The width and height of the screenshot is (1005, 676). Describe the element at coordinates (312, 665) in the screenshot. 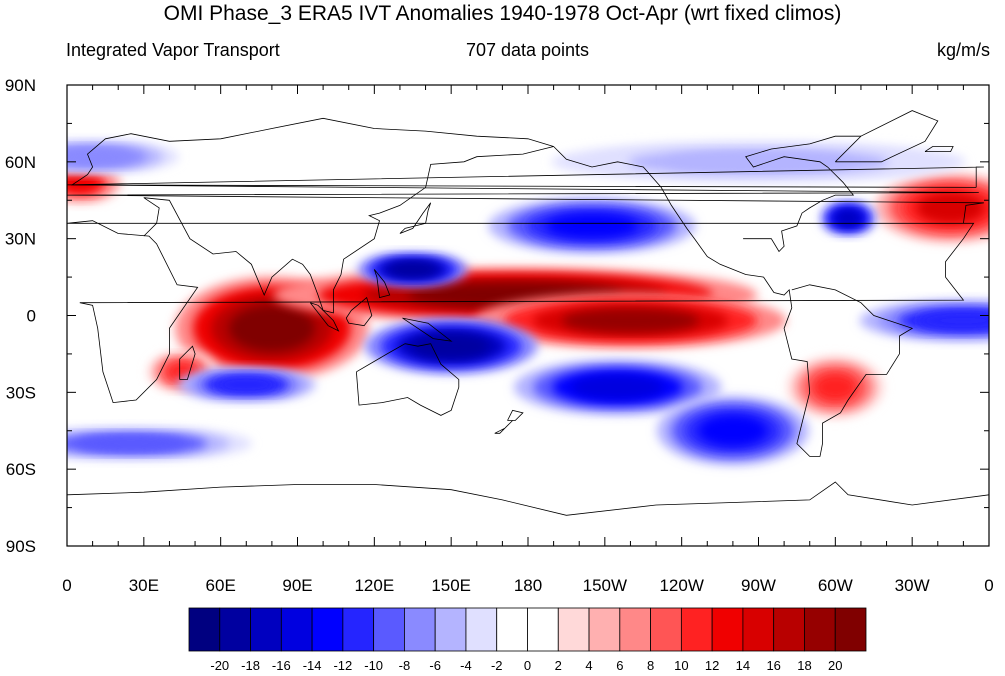

I see `colorbar-label: -14` at that location.